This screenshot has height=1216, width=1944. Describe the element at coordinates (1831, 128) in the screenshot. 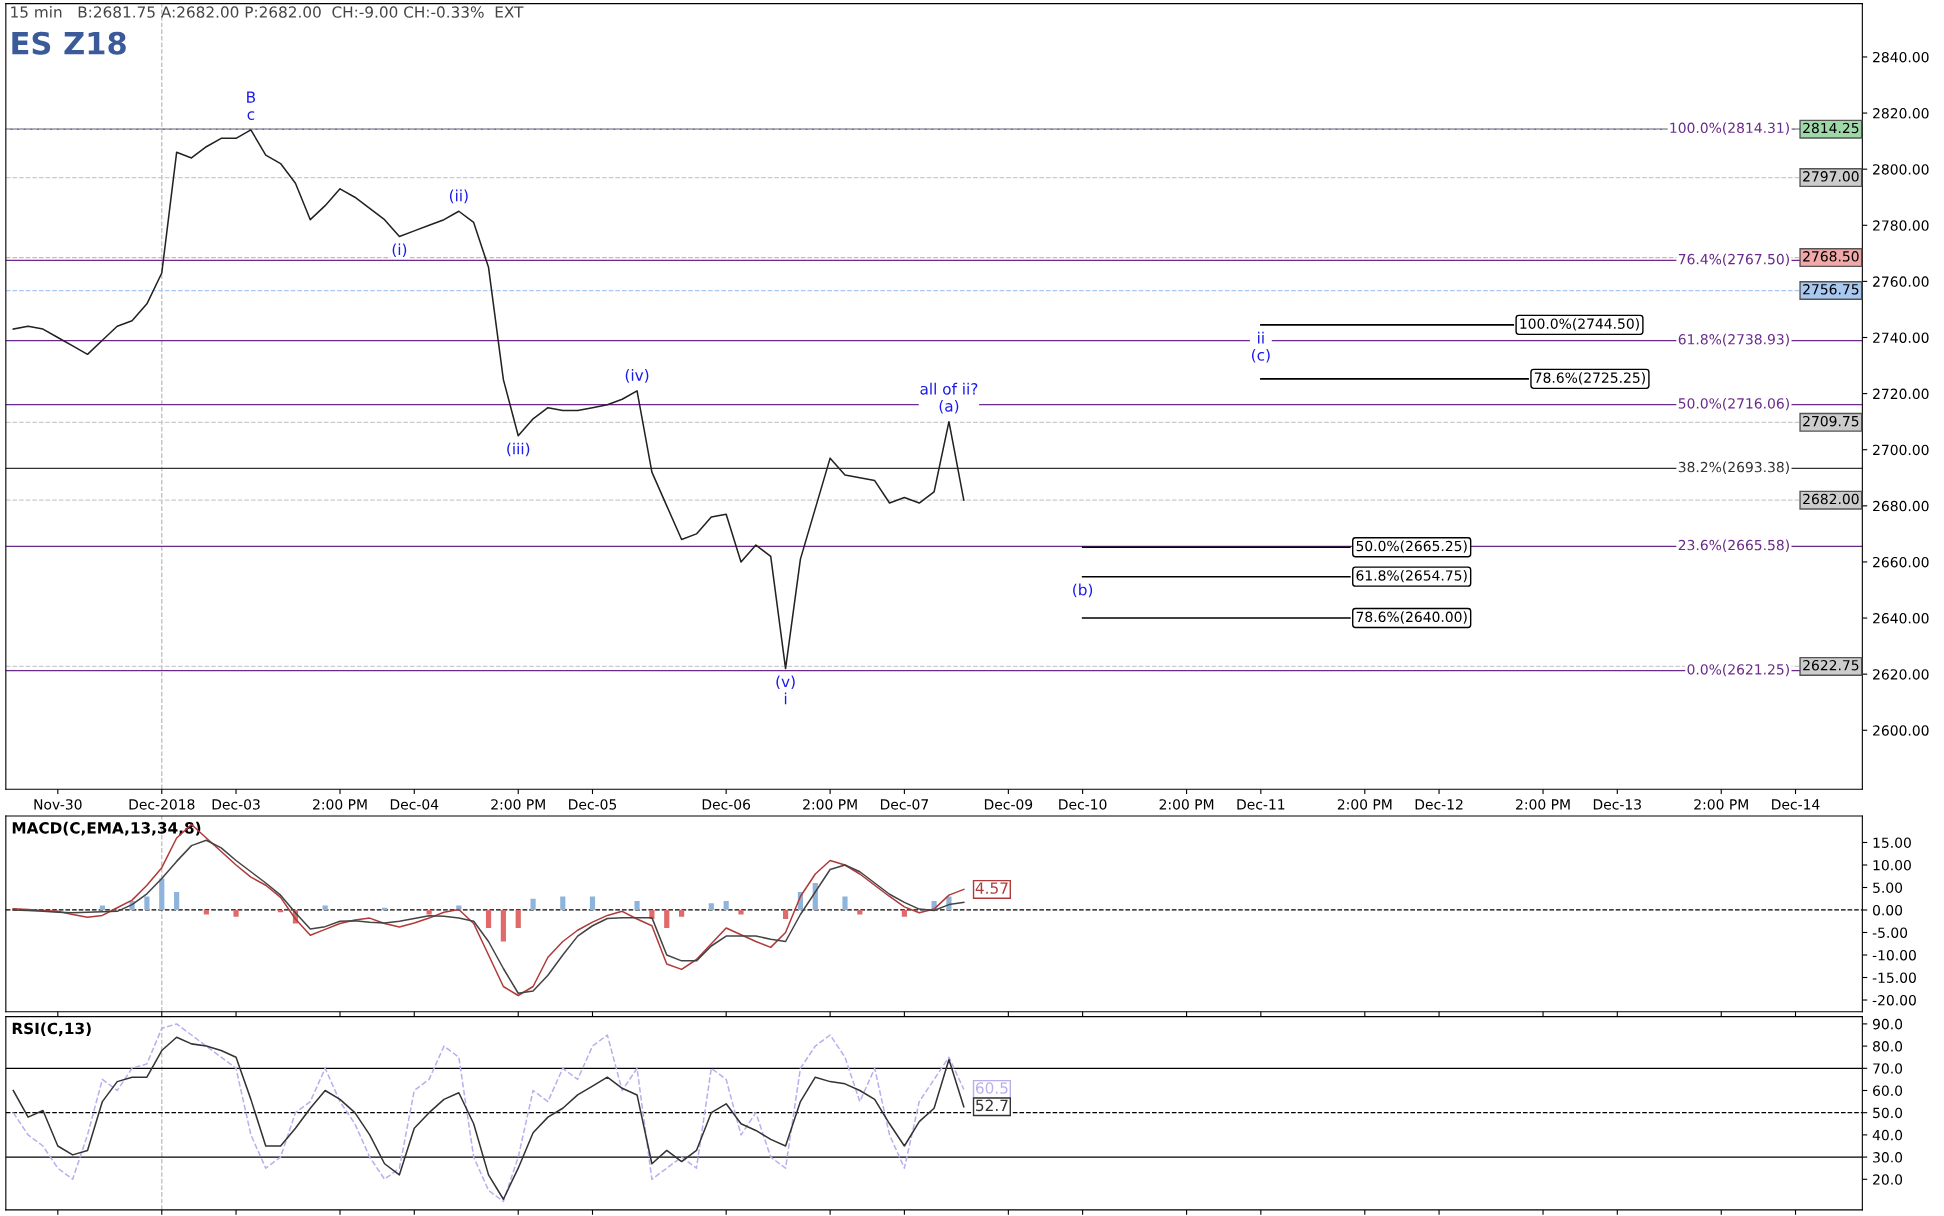

I see `ref-line-label: 2814.25` at that location.